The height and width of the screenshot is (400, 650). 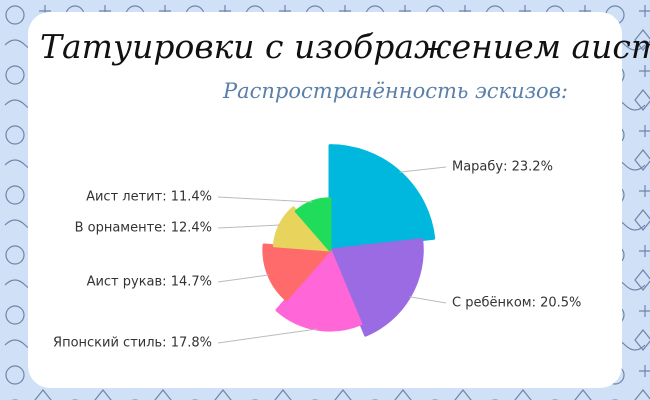 I want to click on slice-label: Японский стиль: 17.8%, so click(x=132, y=343).